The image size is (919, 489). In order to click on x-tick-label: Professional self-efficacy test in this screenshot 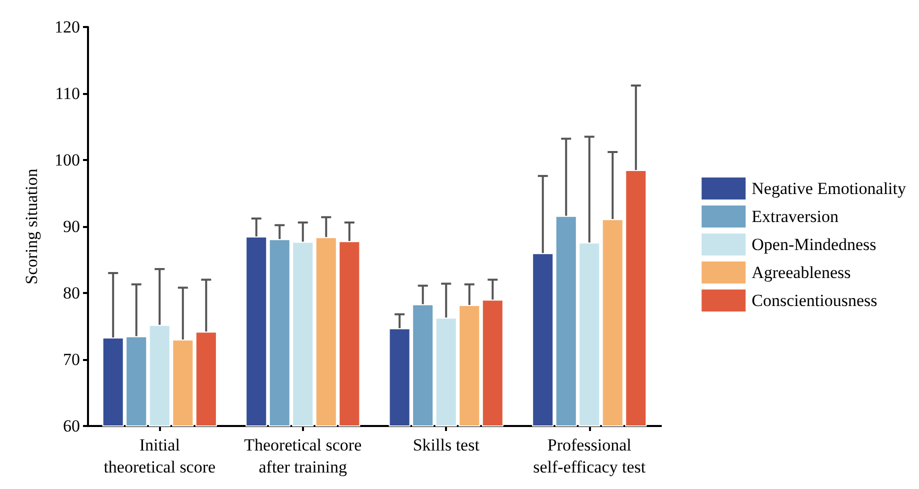, I will do `click(589, 456)`.